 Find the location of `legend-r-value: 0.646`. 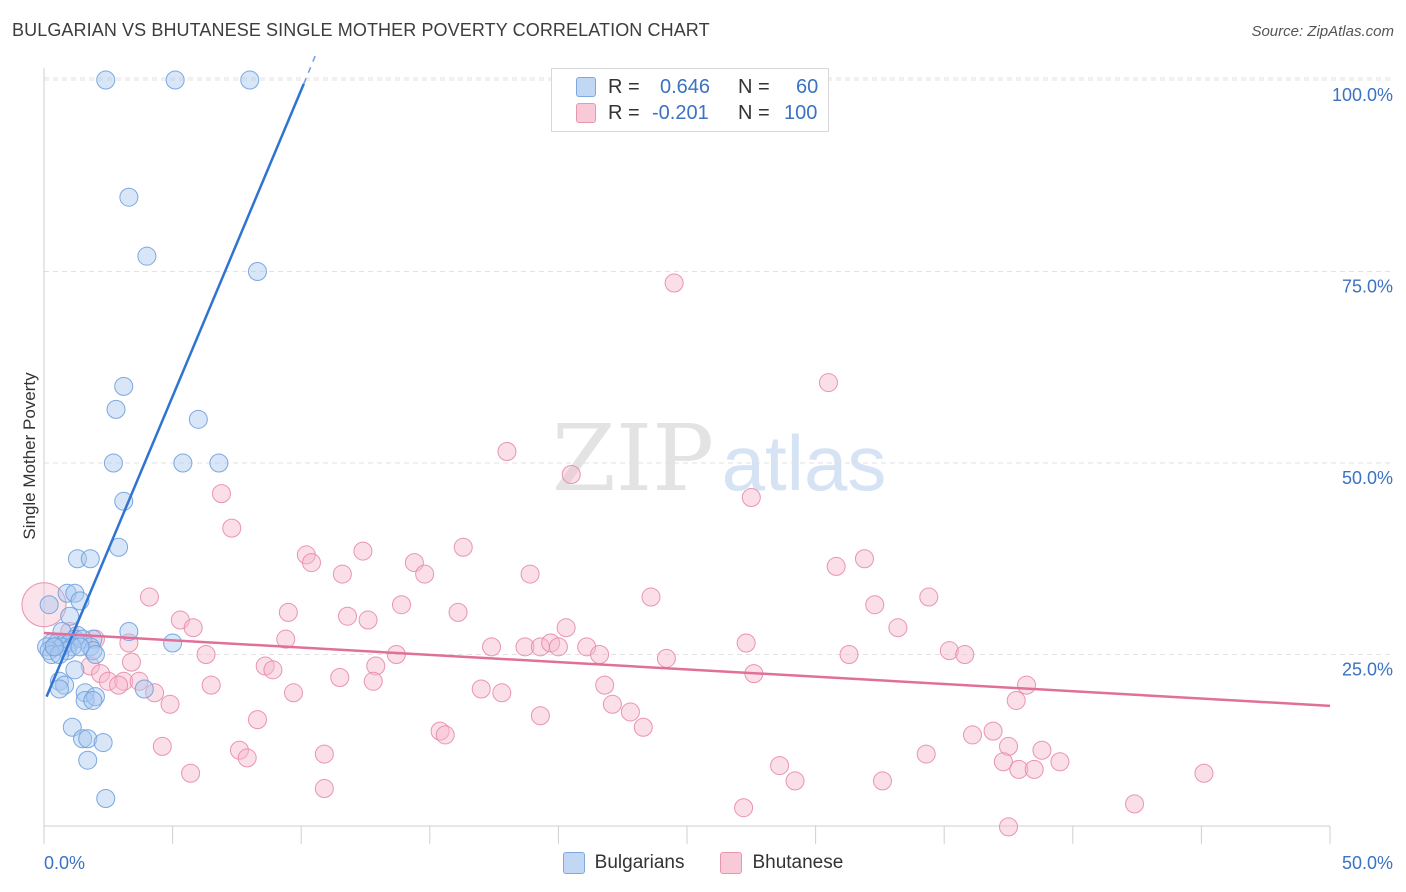

legend-r-value: 0.646 is located at coordinates (685, 86).